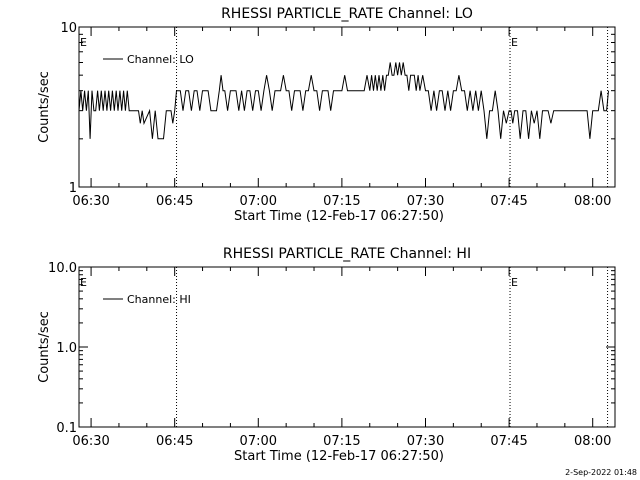  Describe the element at coordinates (347, 14) in the screenshot. I see `chart-title-lo: RHESSI PARTICLE_RATE Channel: LO` at that location.